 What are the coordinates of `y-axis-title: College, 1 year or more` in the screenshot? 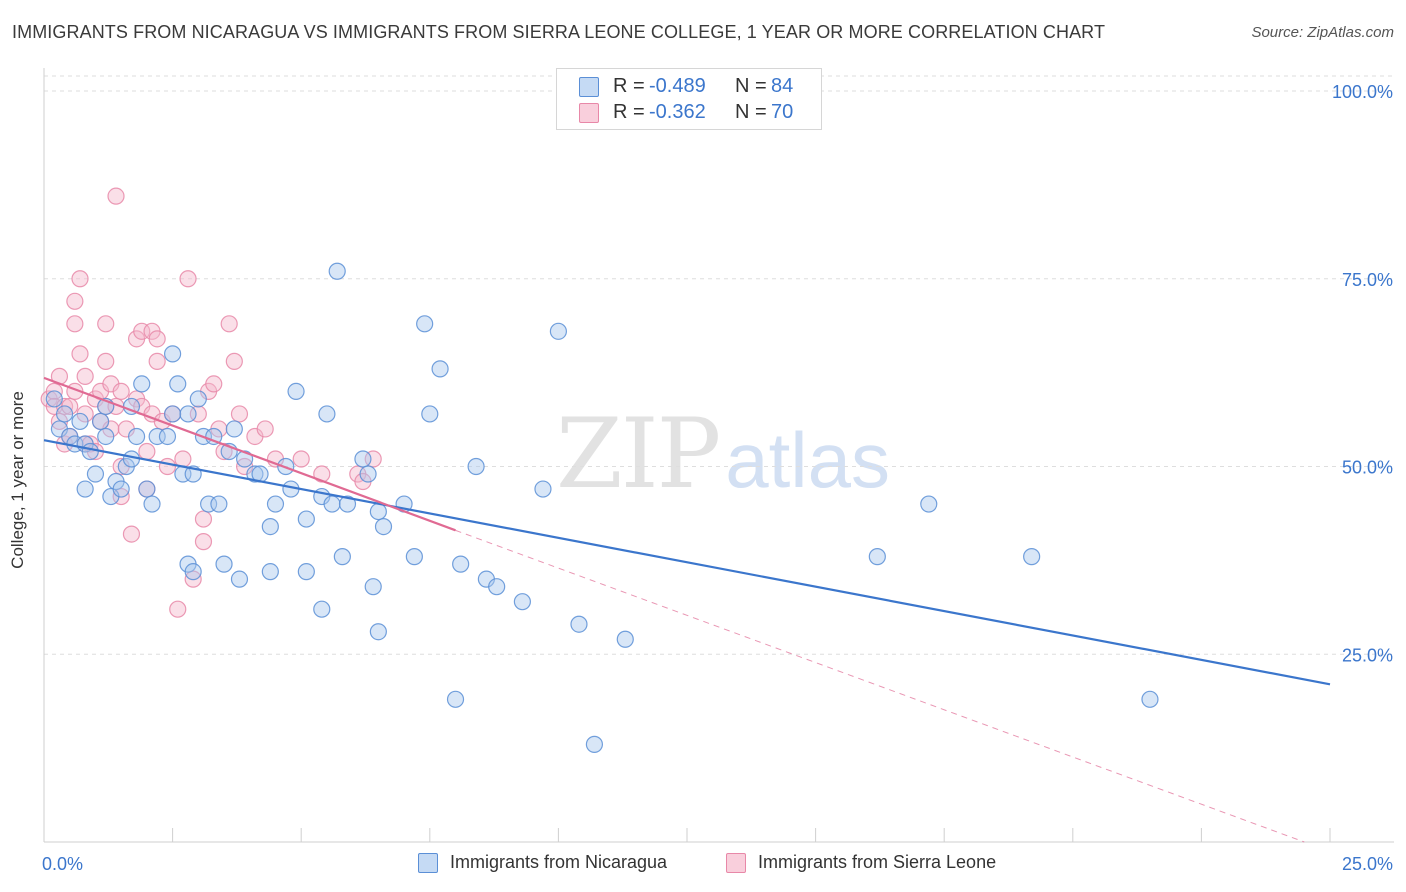 It's located at (17, 480).